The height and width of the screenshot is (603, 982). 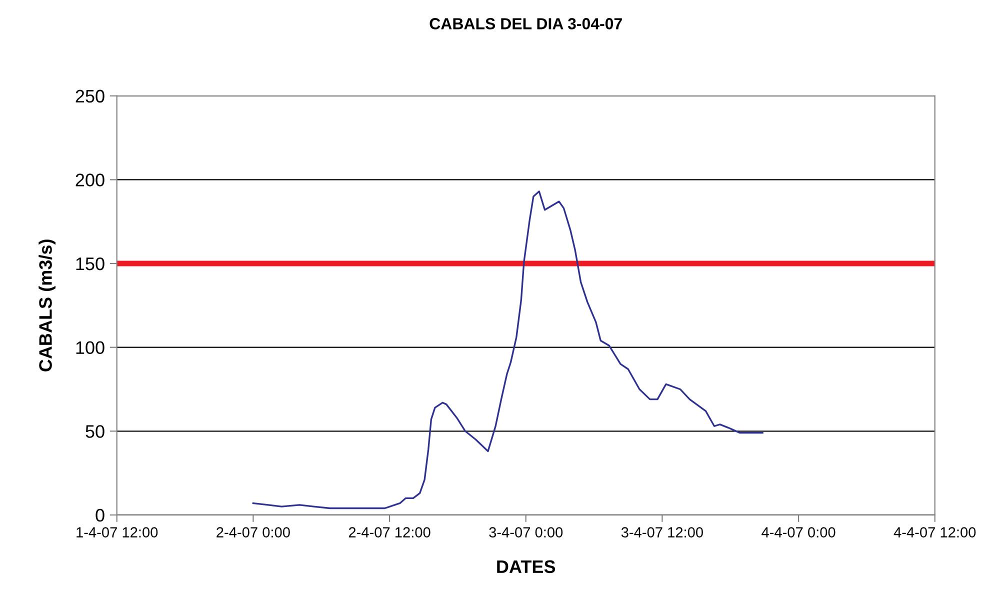 I want to click on x-tick-label: 3-4-07 0:00, so click(x=526, y=532).